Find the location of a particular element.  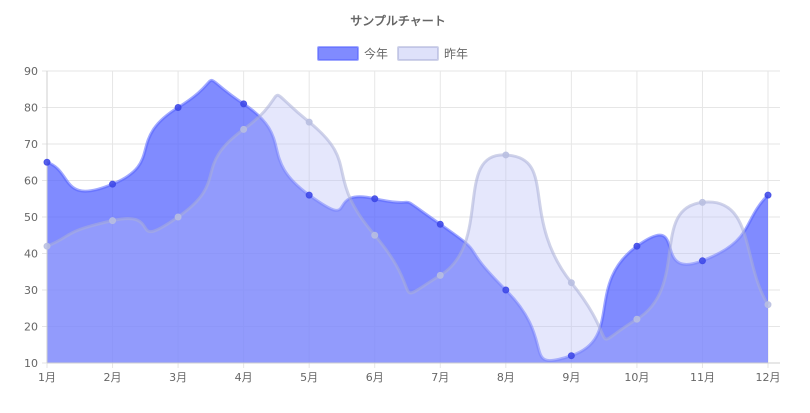

legend-item-last-year: 昨年 is located at coordinates (432, 53).